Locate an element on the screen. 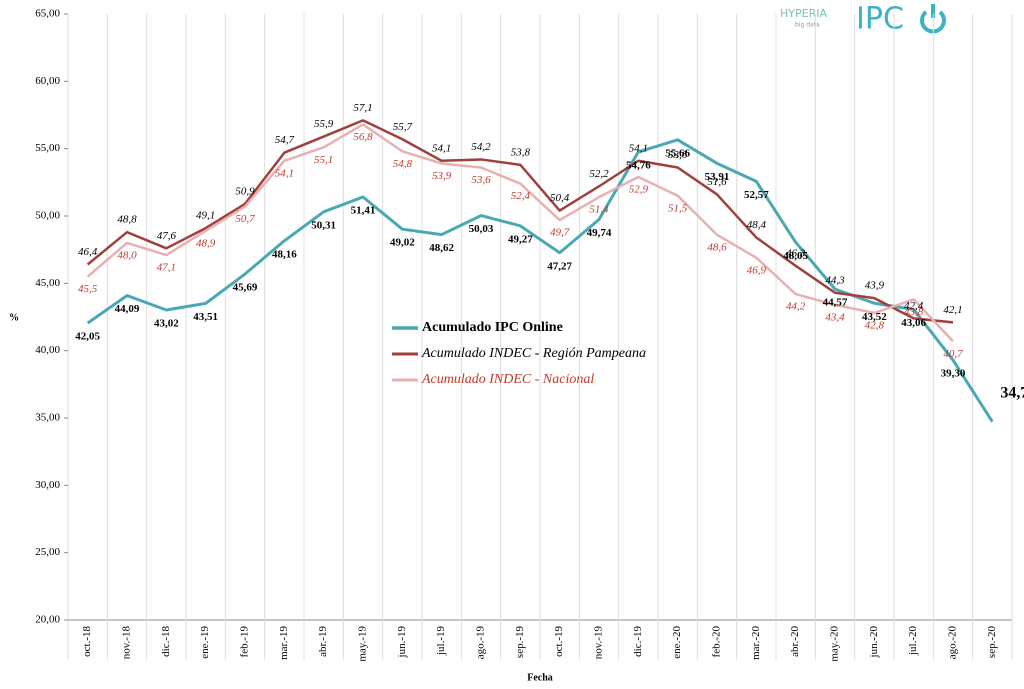  x-tick-label: jun.-19 is located at coordinates (402, 642).